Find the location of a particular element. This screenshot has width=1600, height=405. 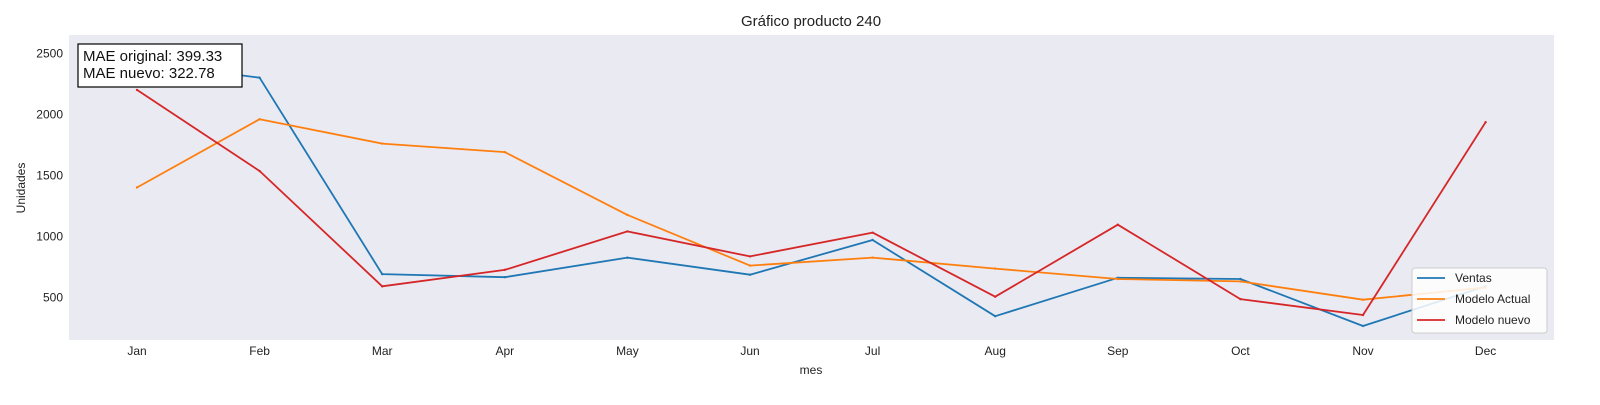

legend-box is located at coordinates (1479, 300).